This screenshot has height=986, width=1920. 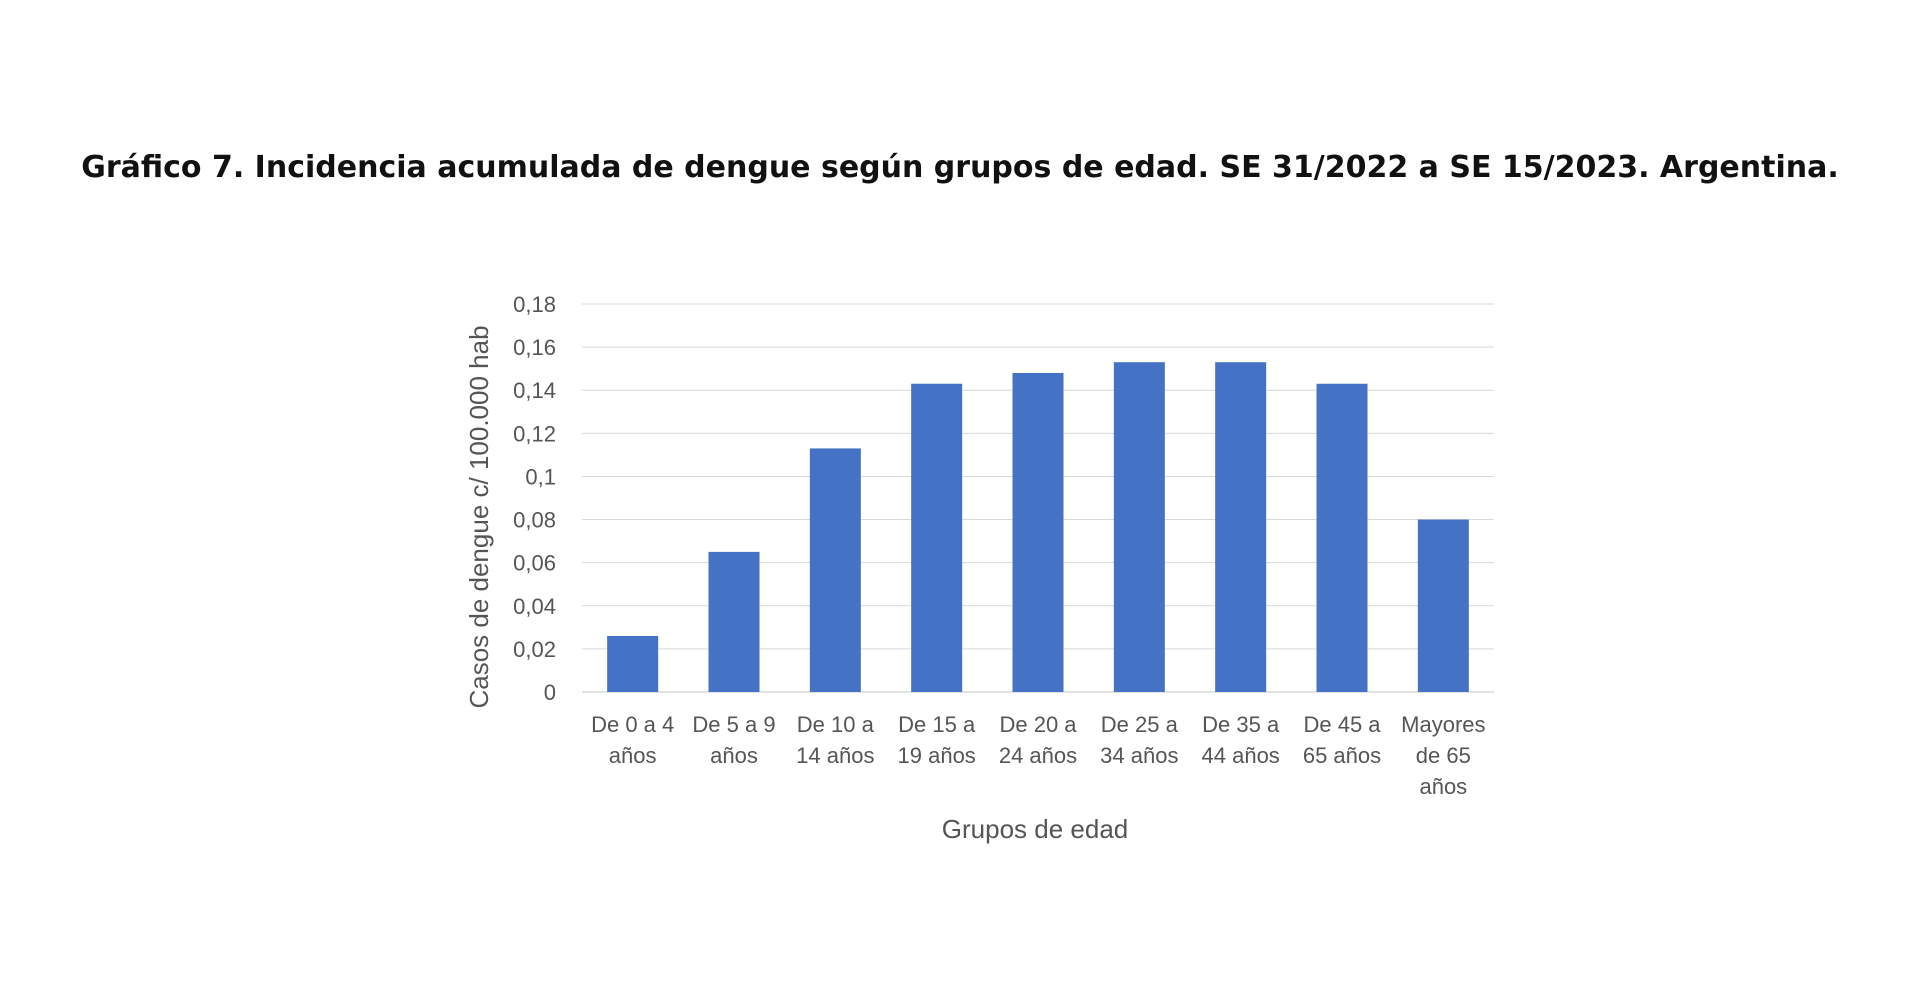 I want to click on x-tick-label: De 45 a 65 años, so click(x=1342, y=740).